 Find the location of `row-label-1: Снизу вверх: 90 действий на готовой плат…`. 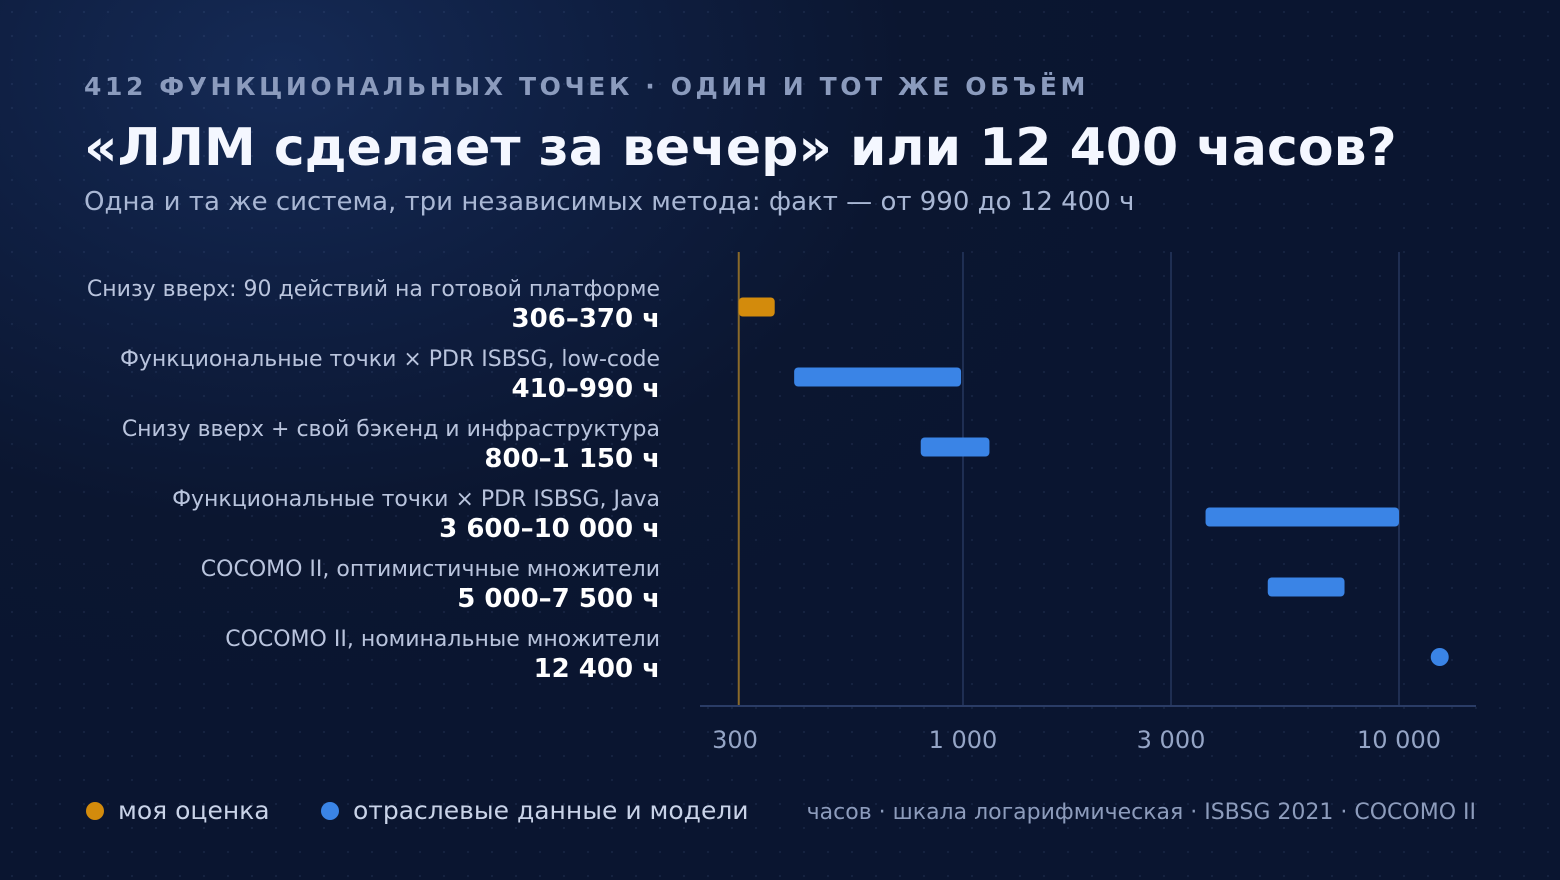

row-label-1: Снизу вверх: 90 действий на готовой плат… is located at coordinates (373, 305).